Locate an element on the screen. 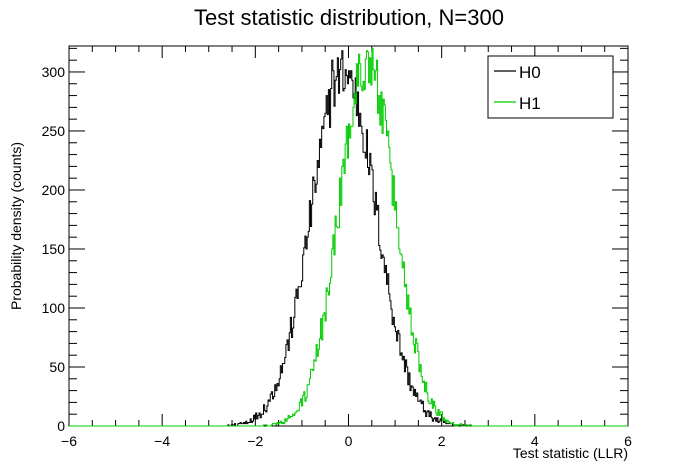  legend-box is located at coordinates (550, 87).